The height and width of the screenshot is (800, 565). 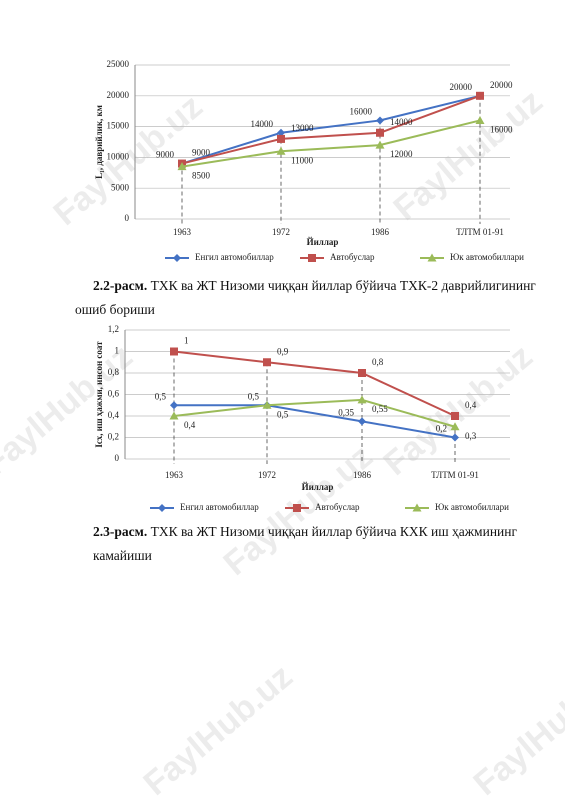 I want to click on data-label: 0,8, so click(x=378, y=362).